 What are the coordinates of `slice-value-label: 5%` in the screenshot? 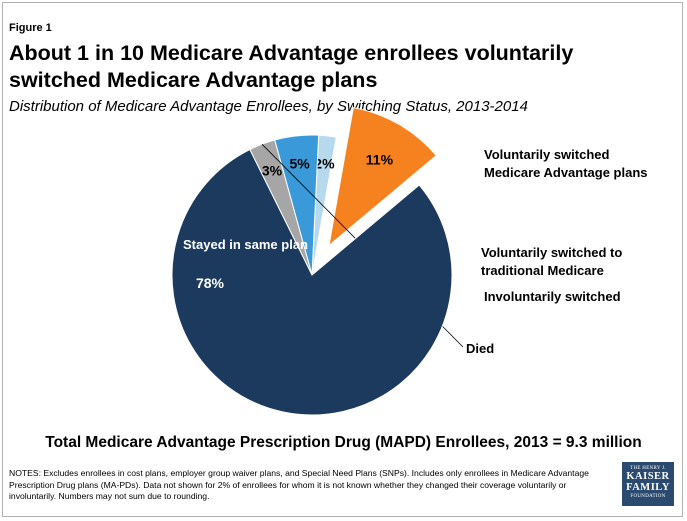 It's located at (299, 164).